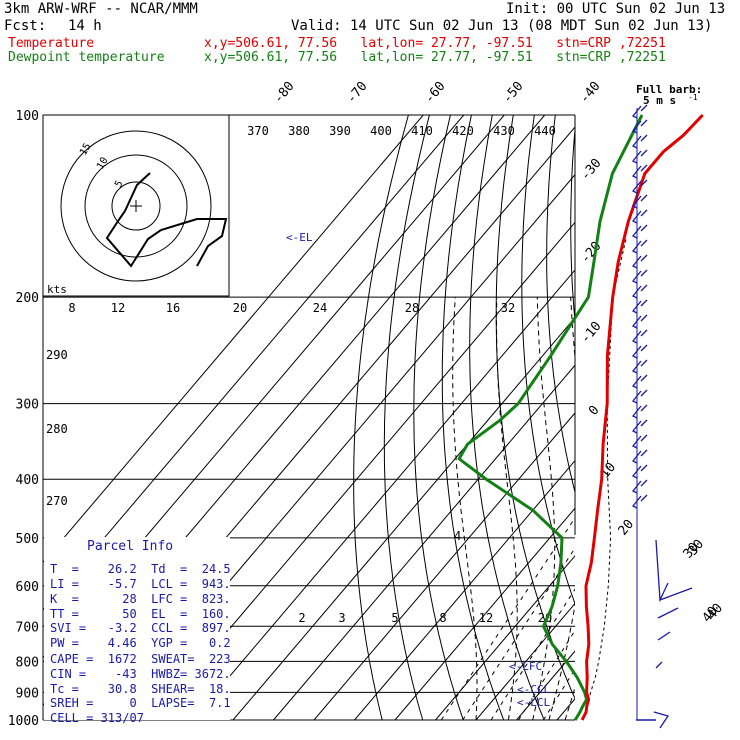 The height and width of the screenshot is (740, 740). I want to click on pressure-label: 100, so click(27, 116).